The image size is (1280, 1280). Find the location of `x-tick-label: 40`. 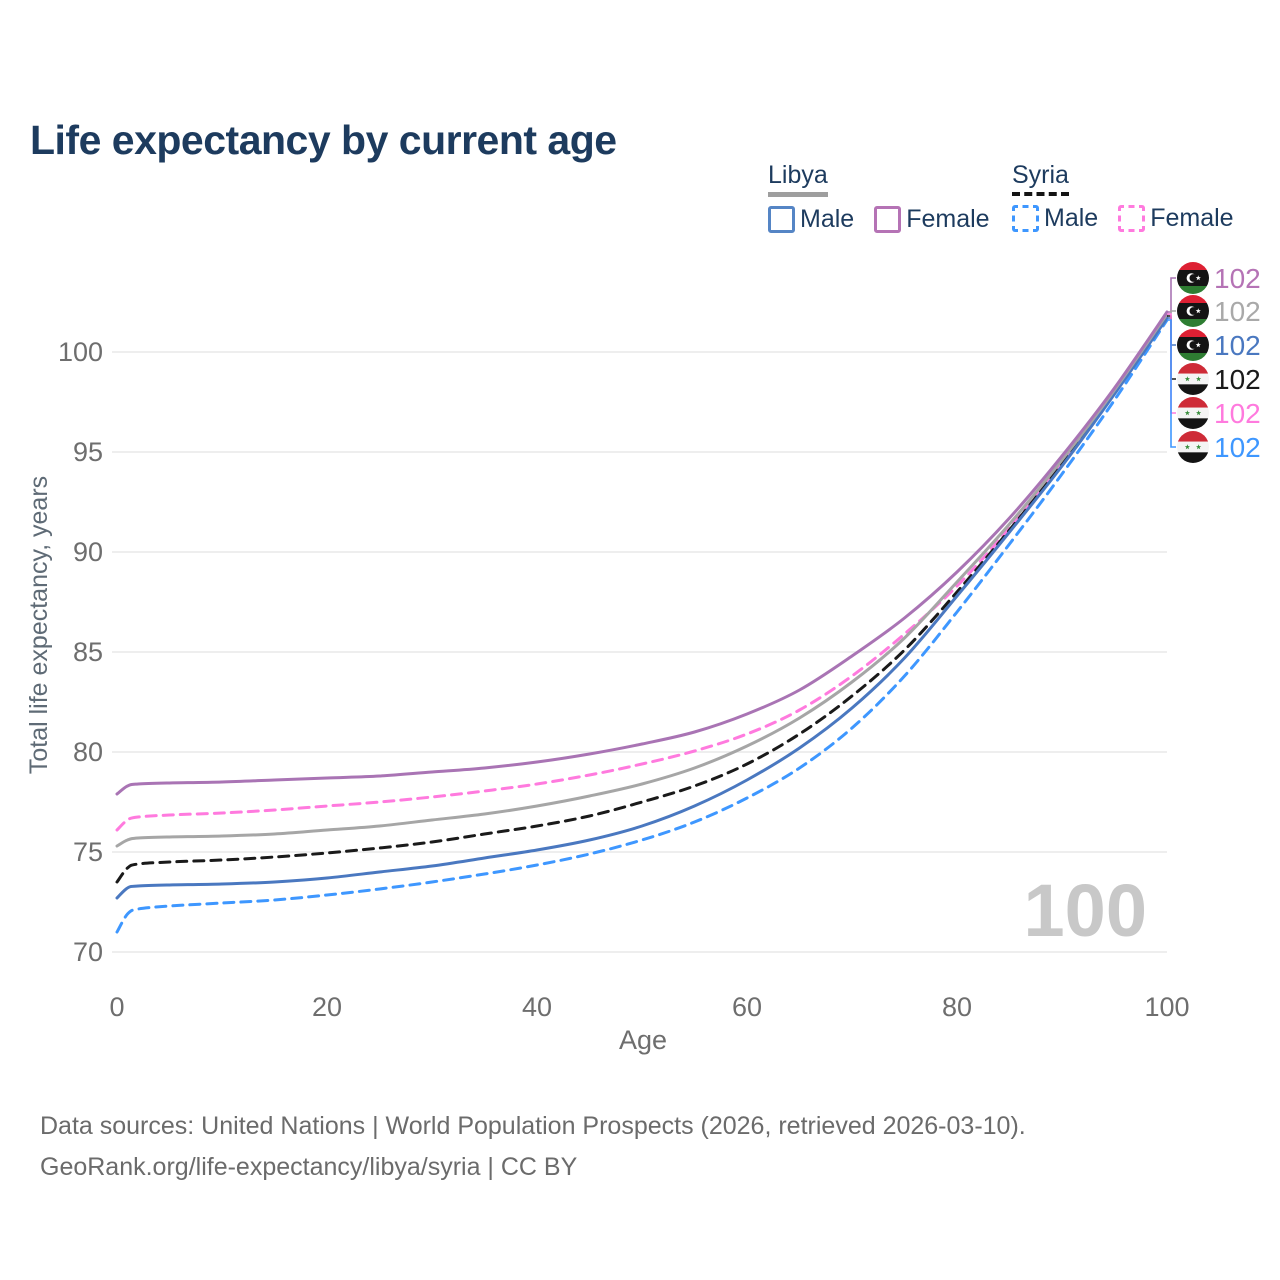

x-tick-label: 40 is located at coordinates (537, 1007).